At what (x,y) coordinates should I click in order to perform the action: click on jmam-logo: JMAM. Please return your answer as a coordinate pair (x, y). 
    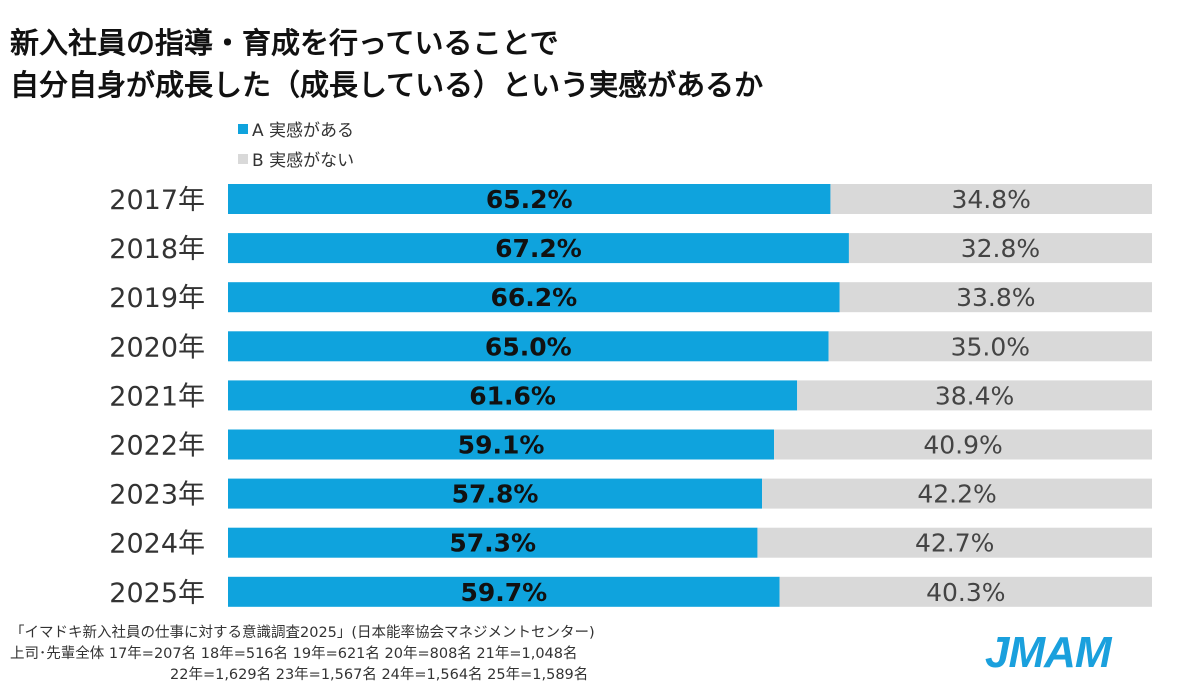
    Looking at the image, I should click on (1048, 652).